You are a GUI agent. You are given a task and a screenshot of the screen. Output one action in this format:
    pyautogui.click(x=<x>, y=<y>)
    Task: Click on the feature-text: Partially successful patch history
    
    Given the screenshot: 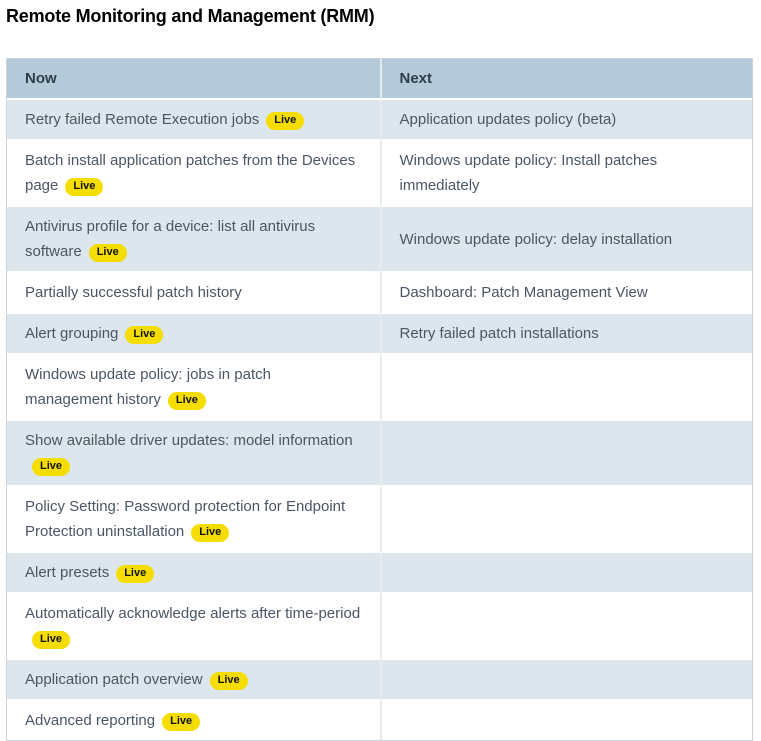 What is the action you would take?
    pyautogui.click(x=133, y=292)
    